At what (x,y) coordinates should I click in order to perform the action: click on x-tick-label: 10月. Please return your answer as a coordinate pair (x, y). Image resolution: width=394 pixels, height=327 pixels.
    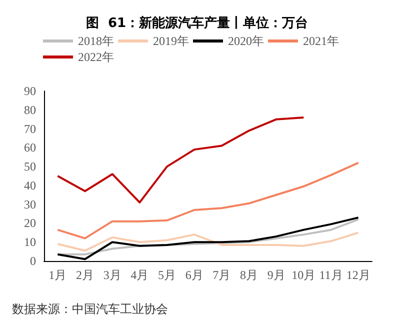
    Looking at the image, I should click on (304, 275).